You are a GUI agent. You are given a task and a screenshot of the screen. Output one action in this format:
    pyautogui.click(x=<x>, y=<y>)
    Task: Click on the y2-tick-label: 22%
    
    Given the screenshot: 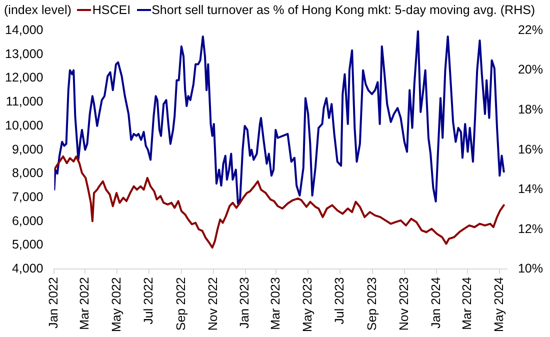 What is the action you would take?
    pyautogui.click(x=531, y=29)
    